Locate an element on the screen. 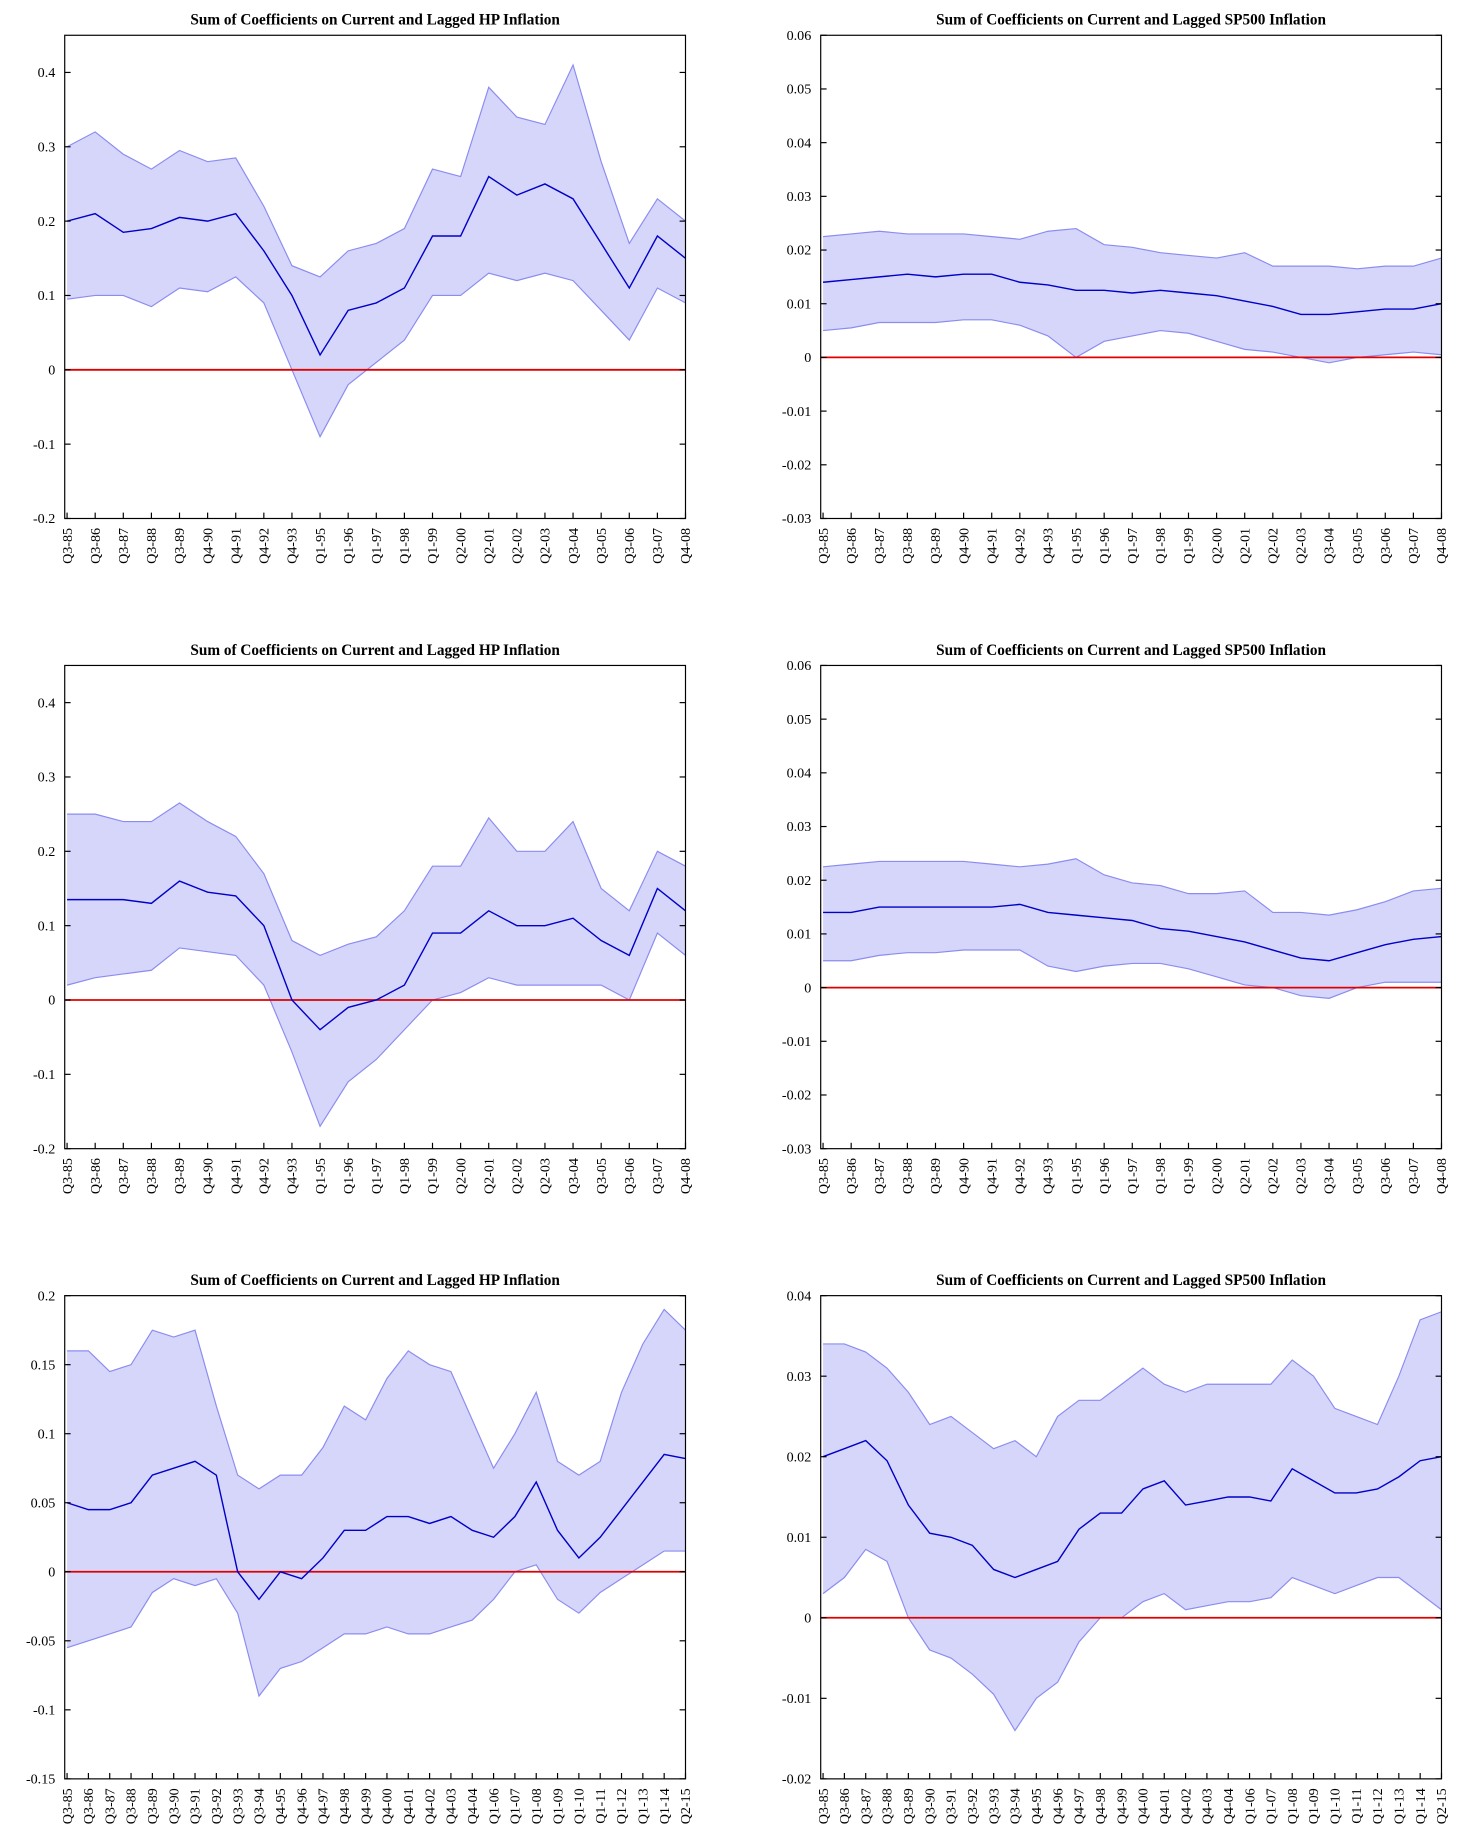 The image size is (1458, 1840). x-tick-label: Q4-03 is located at coordinates (1208, 1806).